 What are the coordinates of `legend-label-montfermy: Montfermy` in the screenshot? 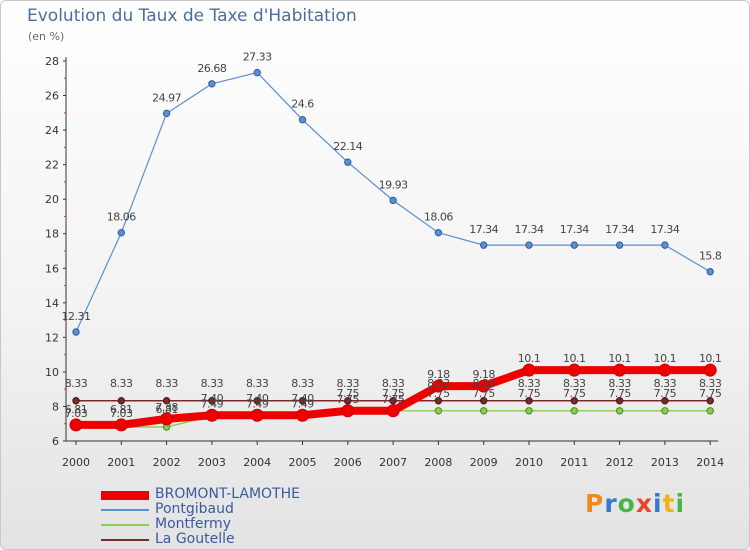 It's located at (193, 524).